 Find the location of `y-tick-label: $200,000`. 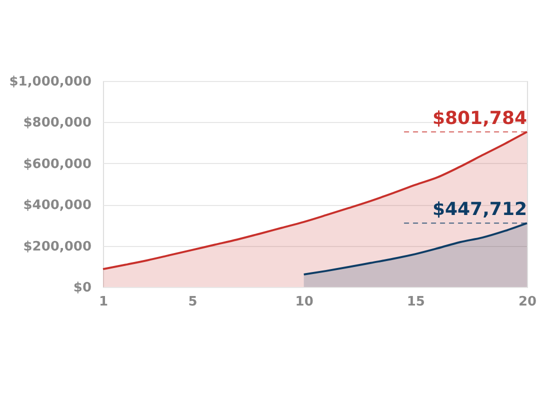

y-tick-label: $200,000 is located at coordinates (57, 246).